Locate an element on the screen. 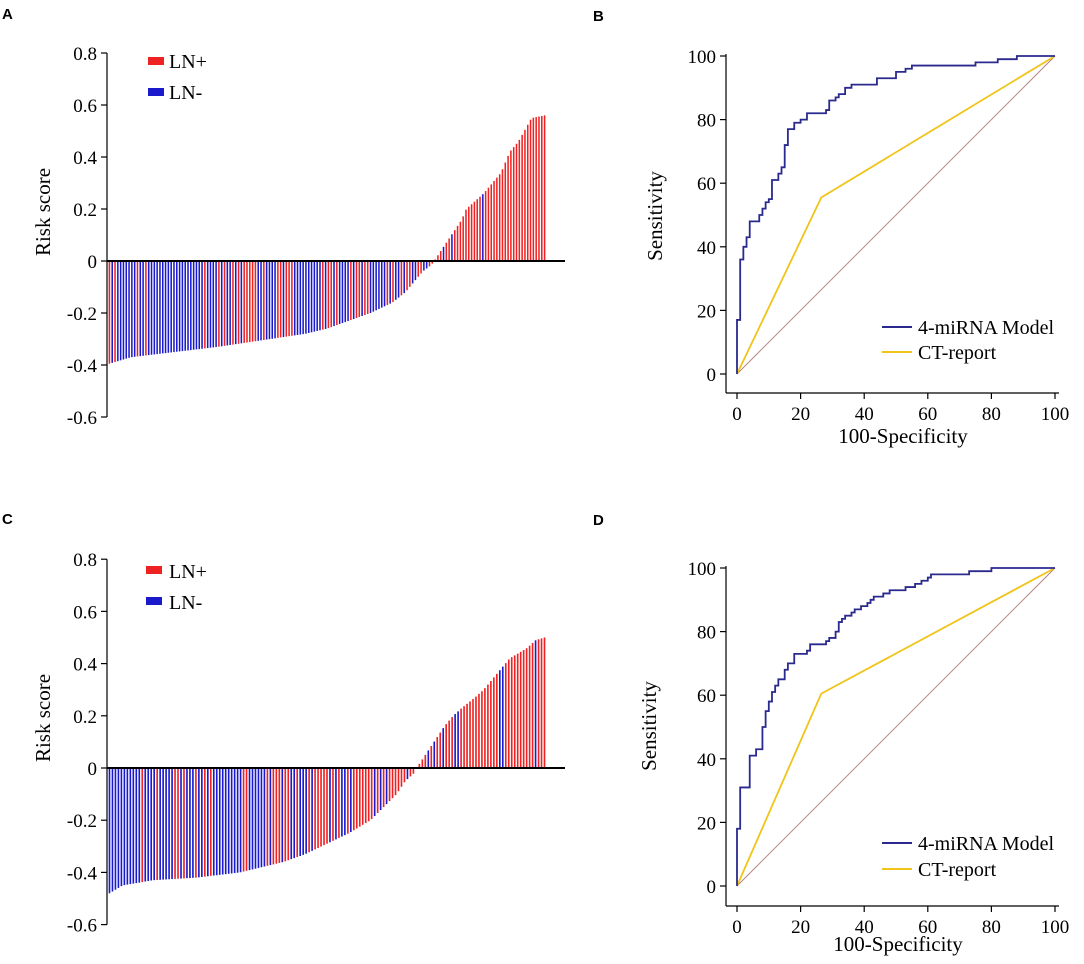  panel-a-legend: LN+ LN- is located at coordinates (177, 77).